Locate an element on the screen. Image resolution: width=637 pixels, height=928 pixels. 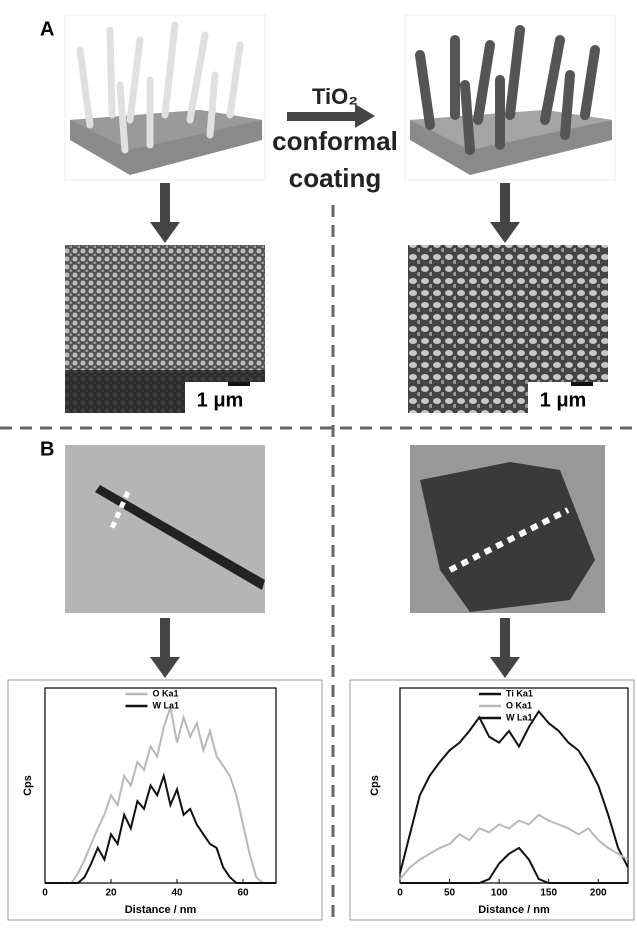
process-label: conformal is located at coordinates (335, 141).